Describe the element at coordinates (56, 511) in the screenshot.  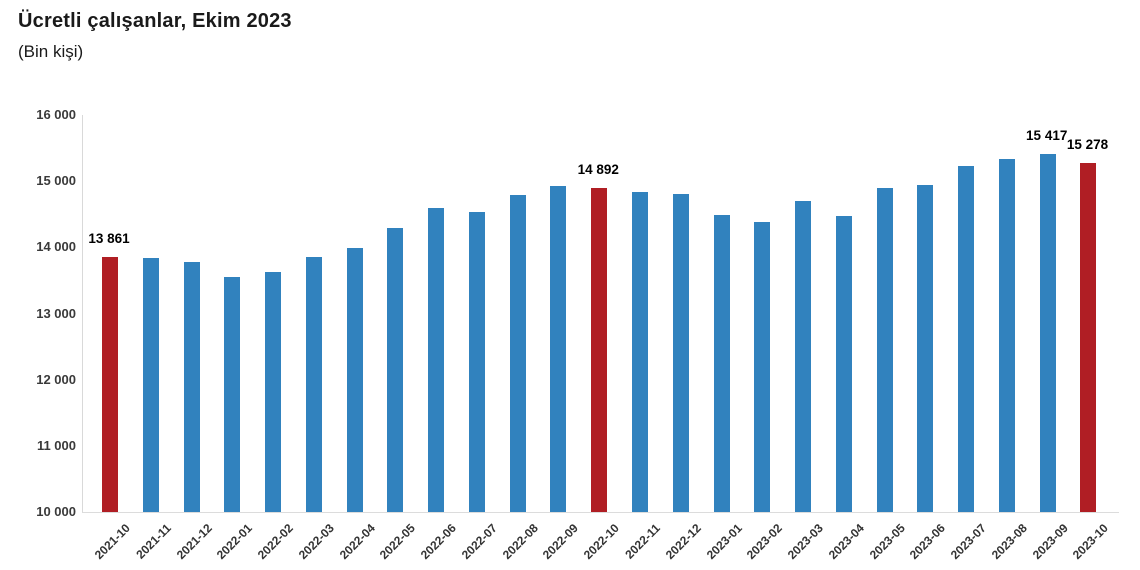
I see `y-axis-tick-label: 10 000` at that location.